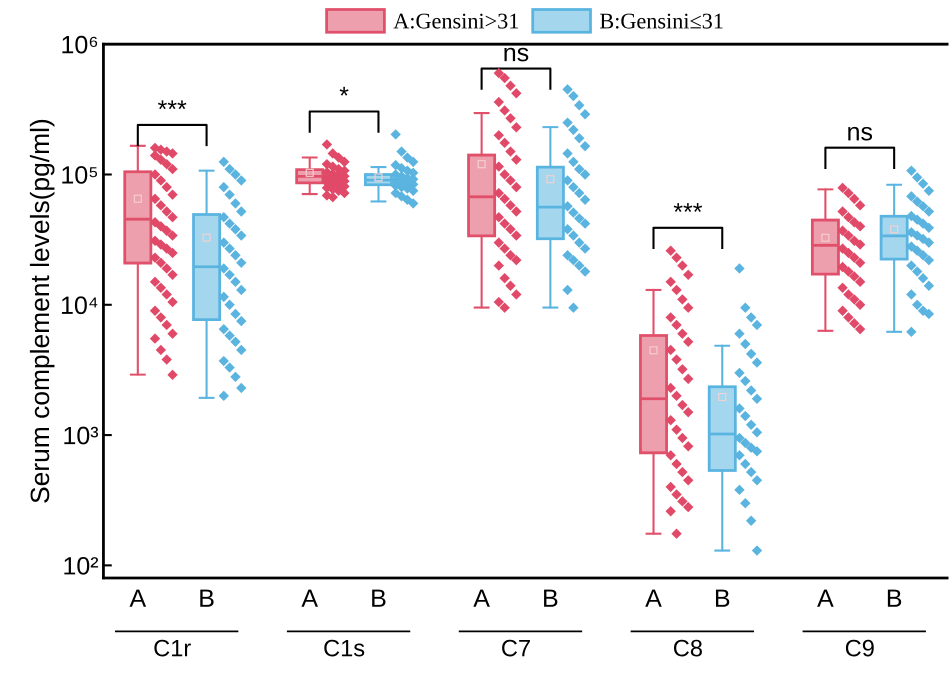 This screenshot has height=680, width=949. Describe the element at coordinates (455, 21) in the screenshot. I see `legend-label: A:Gensini>31` at that location.